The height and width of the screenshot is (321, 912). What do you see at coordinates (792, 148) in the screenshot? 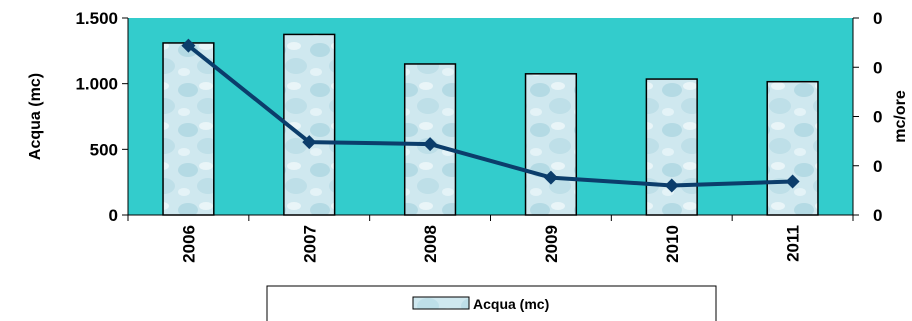
I see `bar-2011` at bounding box center [792, 148].